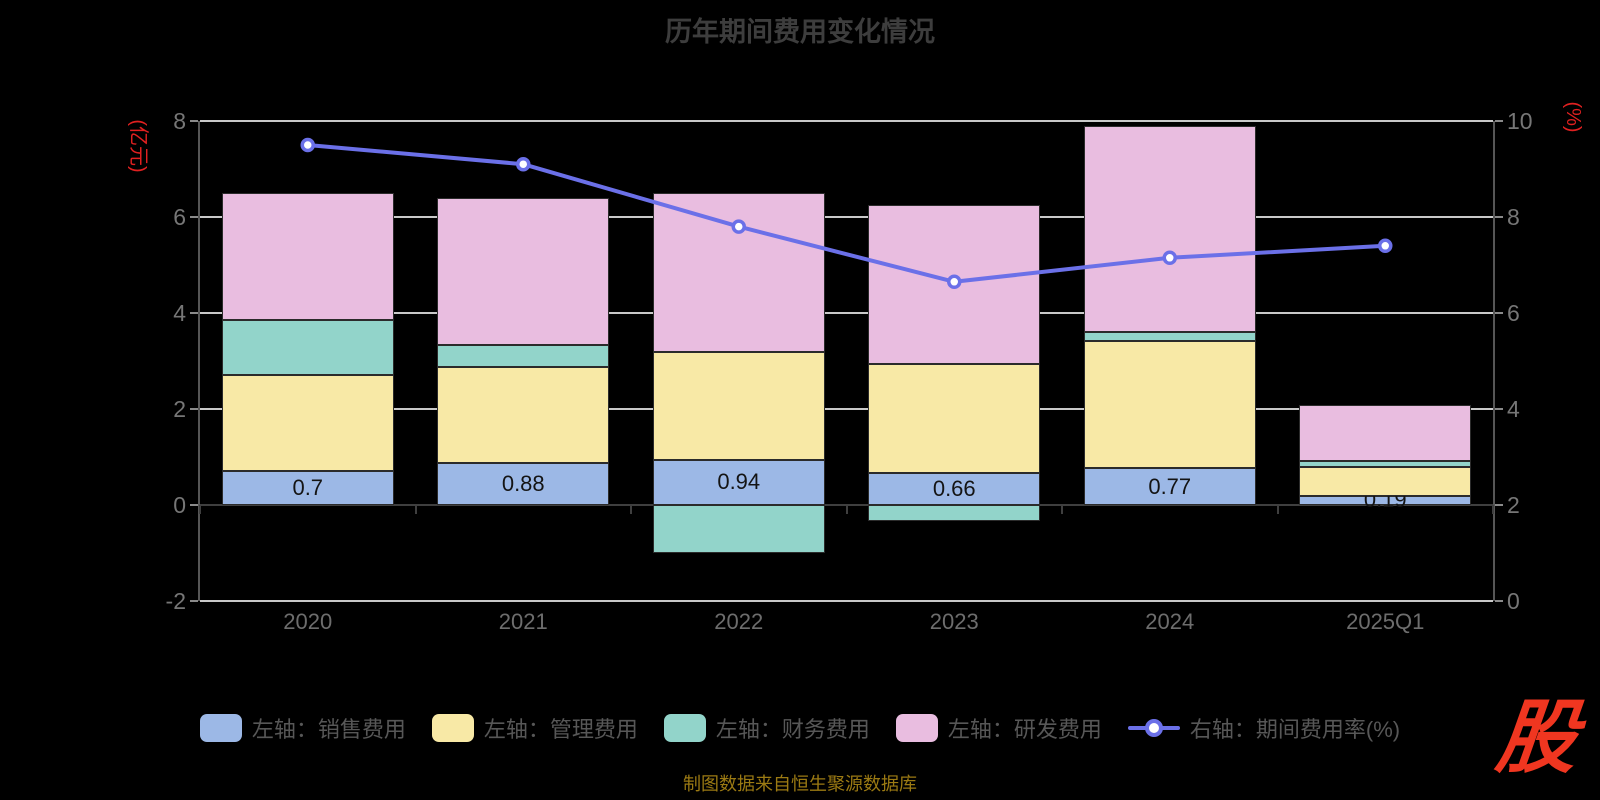 Image resolution: width=1600 pixels, height=800 pixels. I want to click on bar-value-label-2021: 0.88, so click(523, 483).